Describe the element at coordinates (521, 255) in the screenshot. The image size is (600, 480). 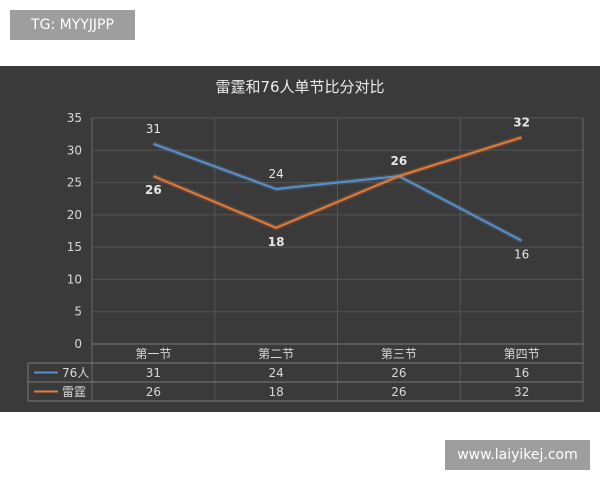
I see `data-label: 16` at that location.